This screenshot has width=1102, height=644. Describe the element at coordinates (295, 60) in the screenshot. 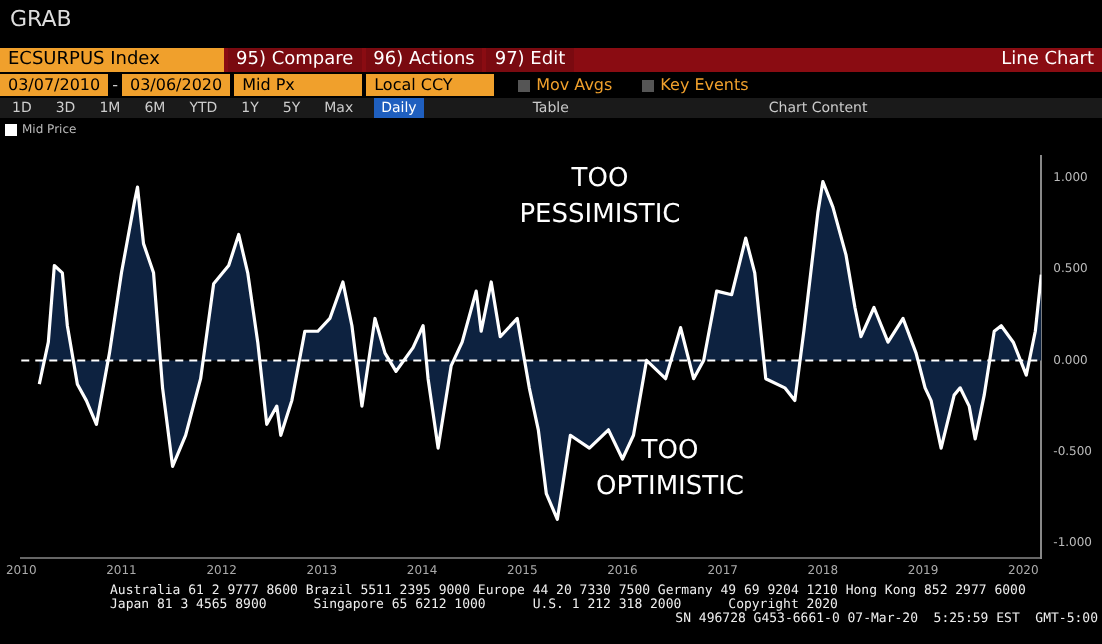

I see `text: 95) Compare` at that location.